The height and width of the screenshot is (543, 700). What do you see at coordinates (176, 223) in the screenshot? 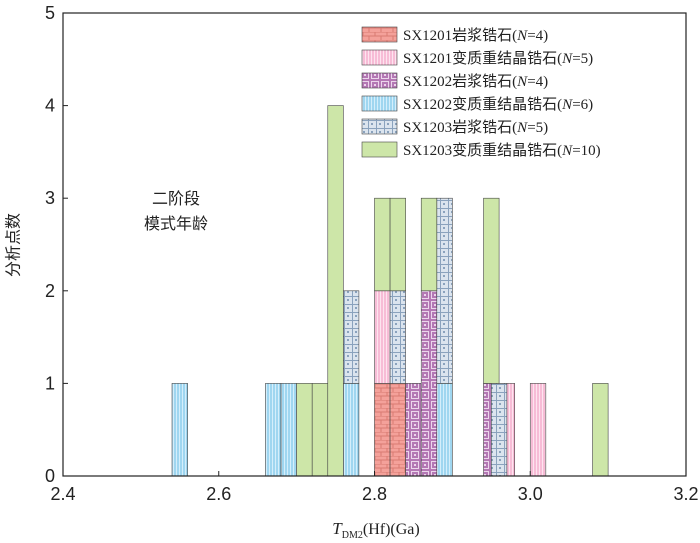
I see `annotation-line-2: 模式年龄` at bounding box center [176, 223].